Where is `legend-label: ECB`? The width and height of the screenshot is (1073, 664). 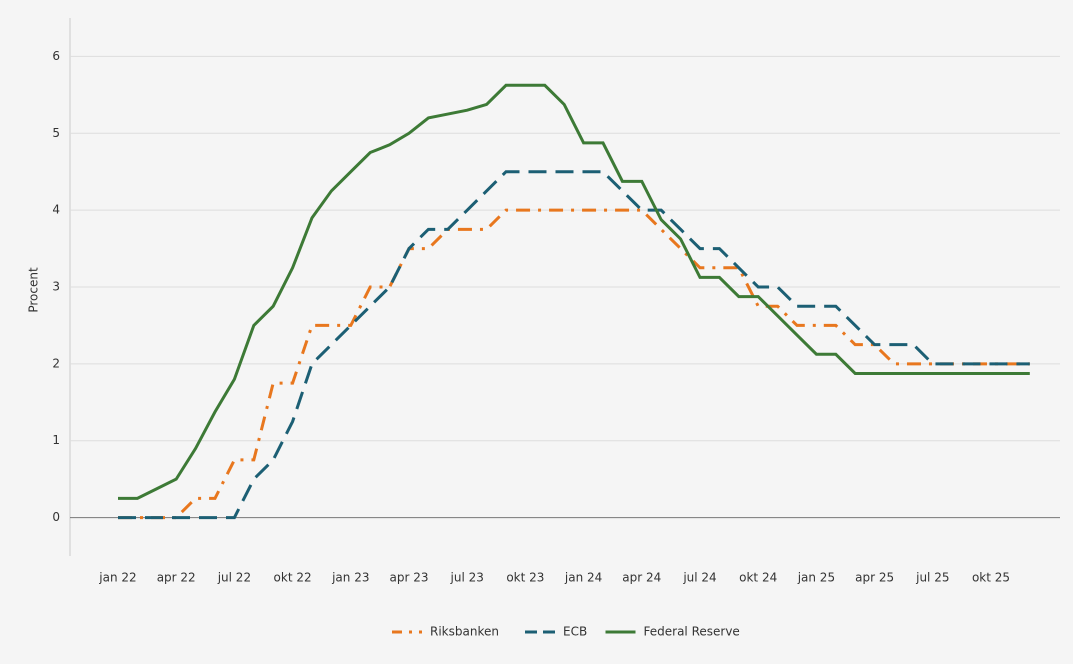 legend-label: ECB is located at coordinates (575, 632).